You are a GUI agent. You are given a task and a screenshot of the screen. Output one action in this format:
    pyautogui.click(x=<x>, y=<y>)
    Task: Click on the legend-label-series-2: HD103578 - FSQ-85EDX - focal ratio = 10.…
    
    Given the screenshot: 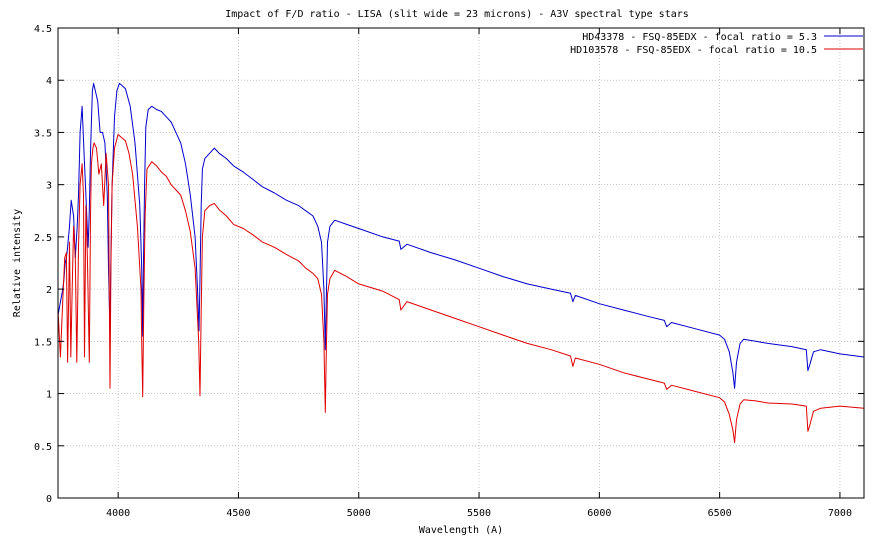 What is the action you would take?
    pyautogui.click(x=693, y=50)
    